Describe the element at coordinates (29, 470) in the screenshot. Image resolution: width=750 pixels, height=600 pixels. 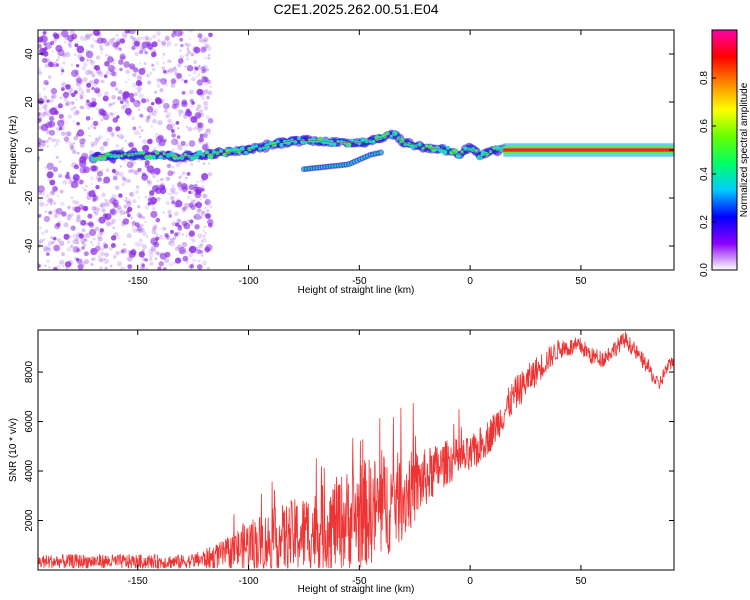
I see `y-tick-label: 4000` at that location.